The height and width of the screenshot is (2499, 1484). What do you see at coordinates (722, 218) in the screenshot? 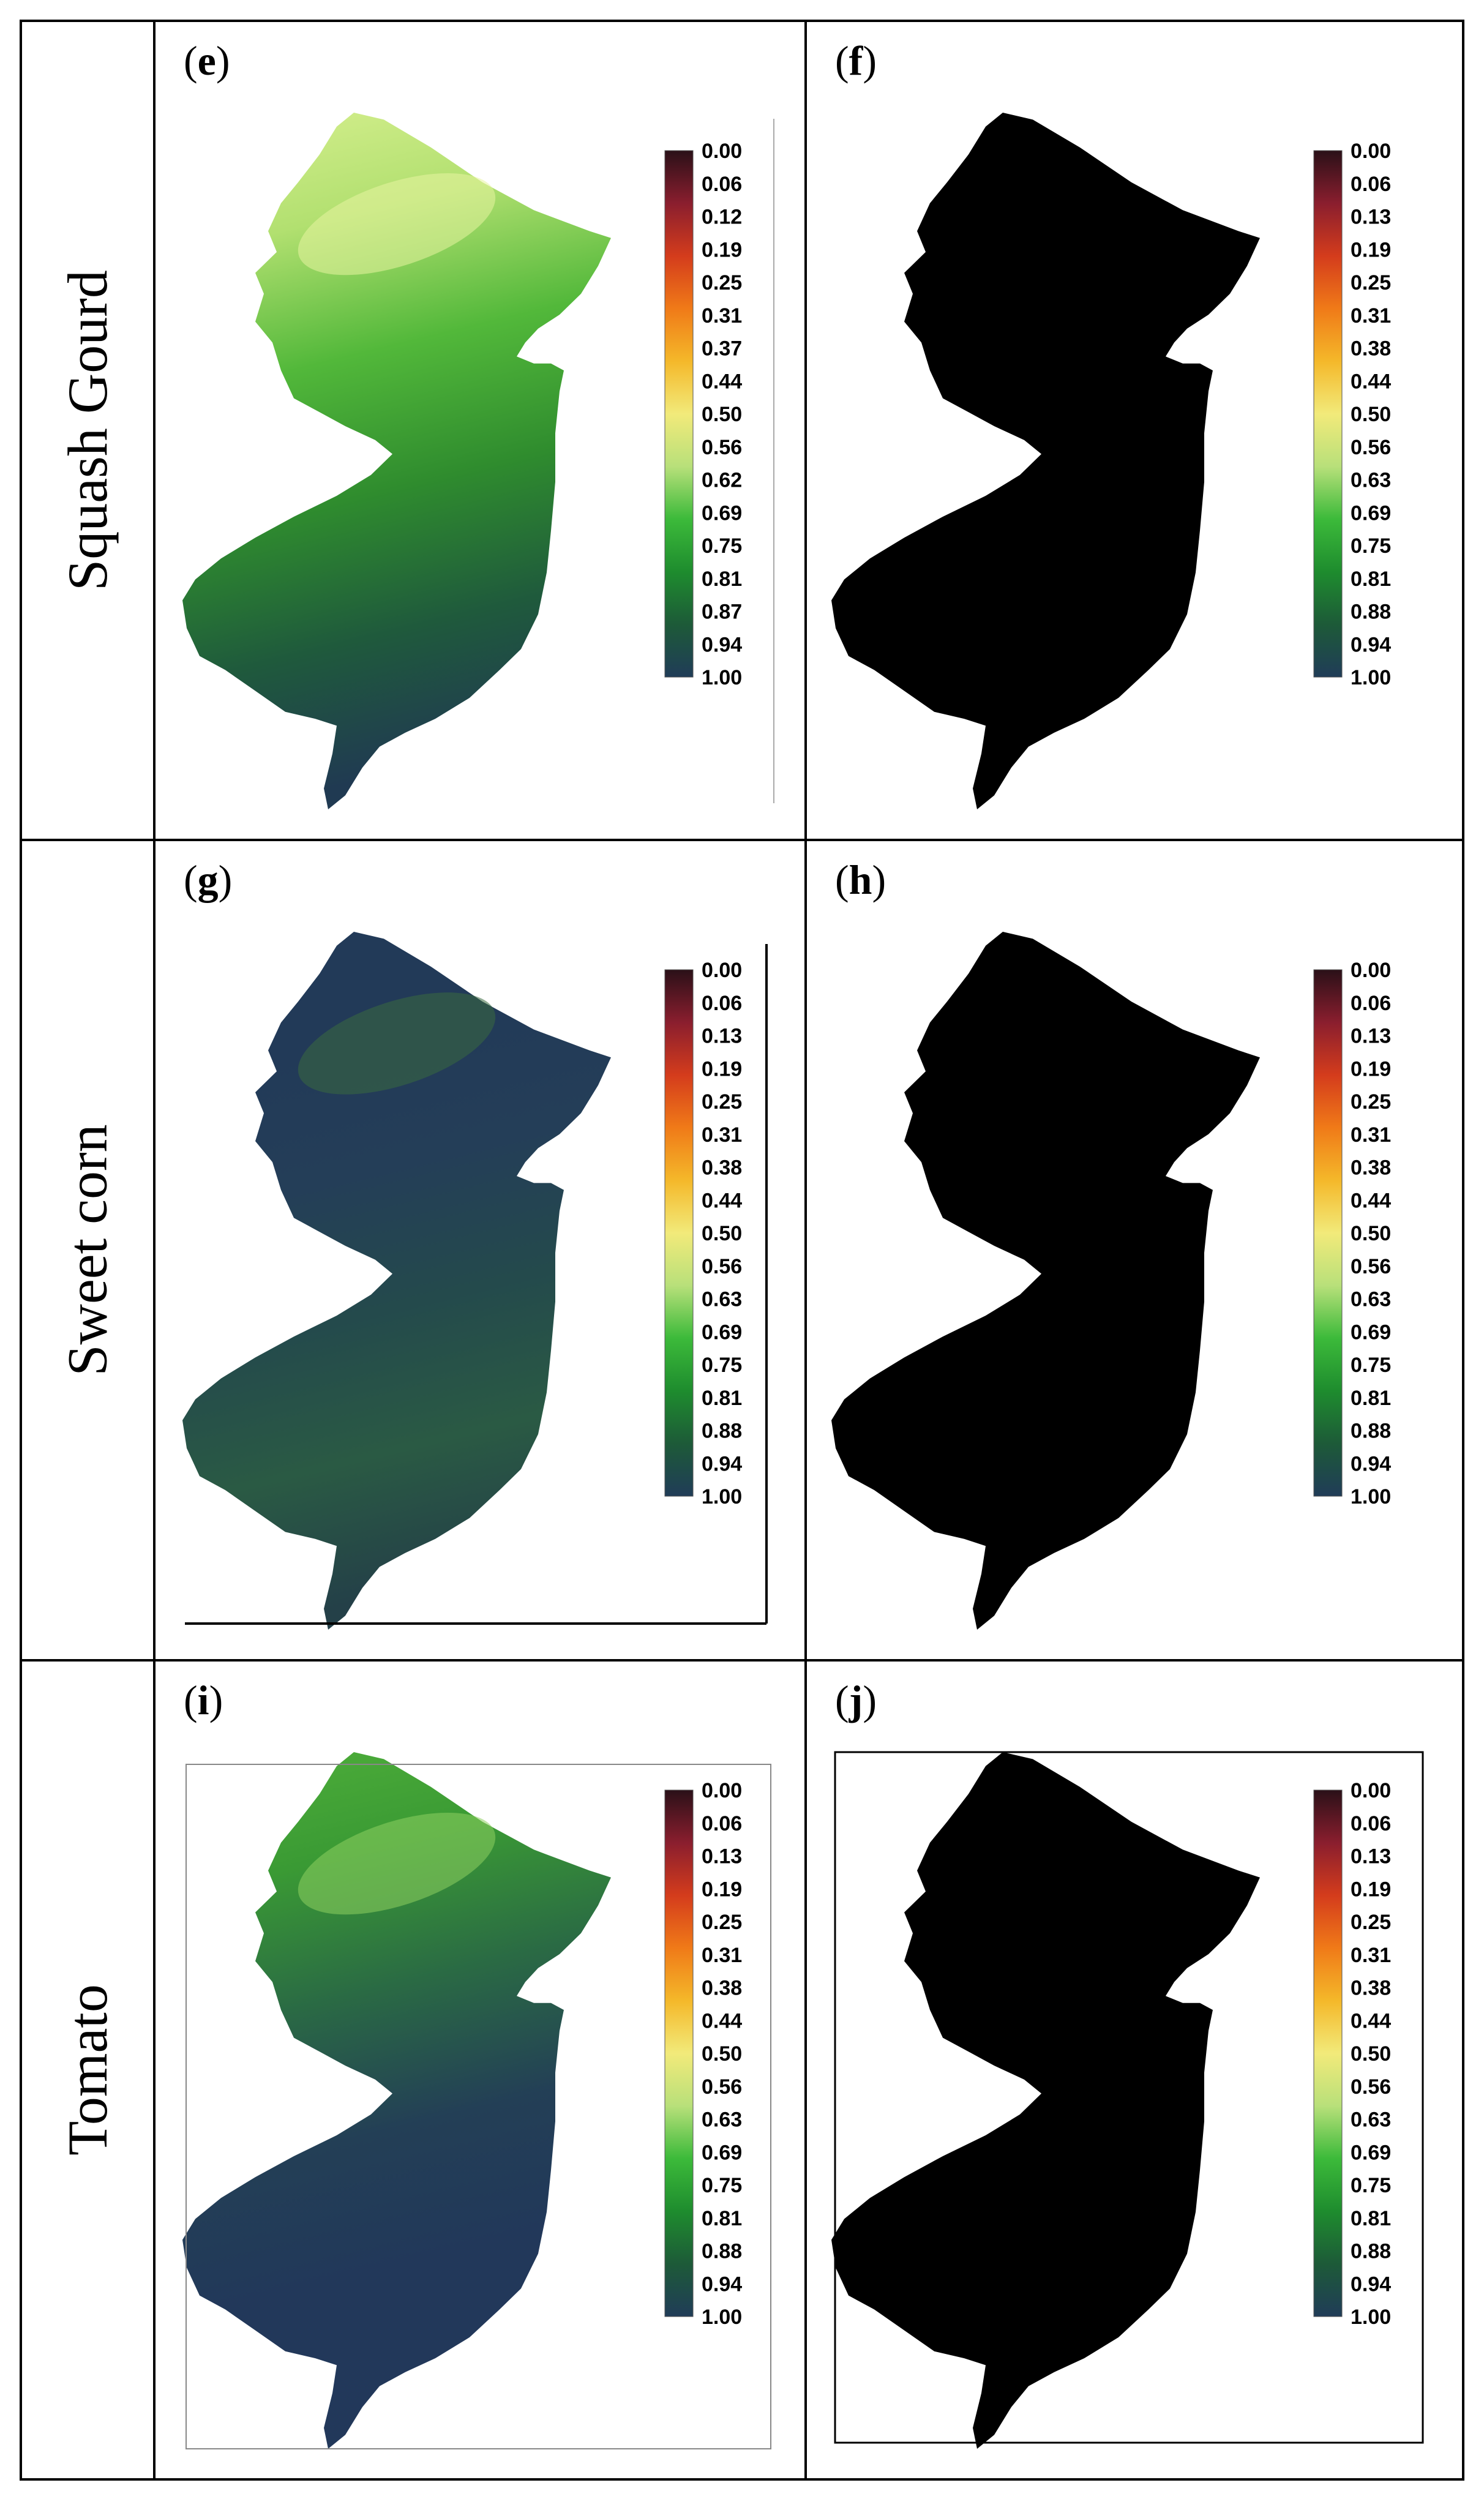
I see `legend-tick-label: 0.12` at bounding box center [722, 218].